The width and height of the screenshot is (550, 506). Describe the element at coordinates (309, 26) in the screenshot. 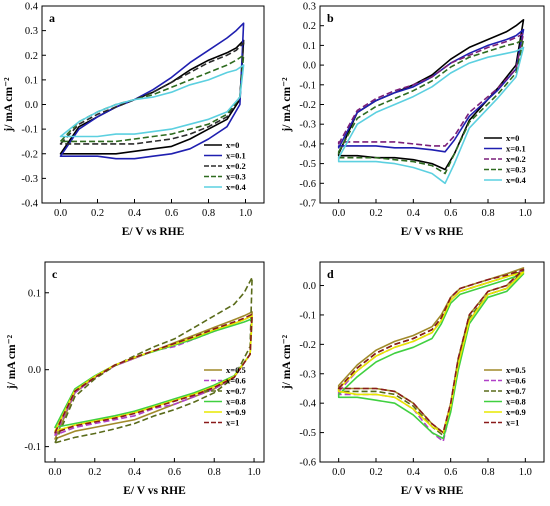

I see `y-tick-label: 0.2` at that location.